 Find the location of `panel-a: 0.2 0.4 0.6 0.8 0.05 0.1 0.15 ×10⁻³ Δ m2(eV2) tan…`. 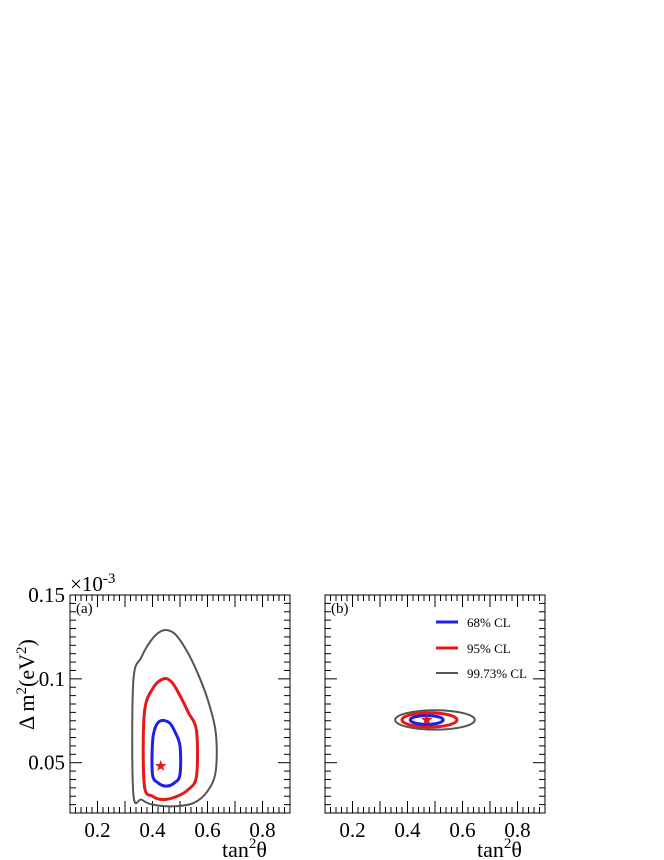

panel-a: 0.2 0.4 0.6 0.8 0.05 0.1 0.15 ×10⁻³ Δ m2(eV2) tan… is located at coordinates (152, 715).